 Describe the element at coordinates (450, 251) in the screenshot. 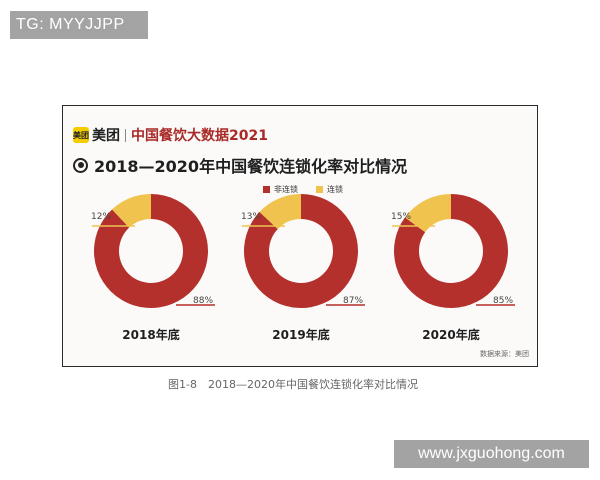

I see `donut-2-slice-non-chain` at that location.